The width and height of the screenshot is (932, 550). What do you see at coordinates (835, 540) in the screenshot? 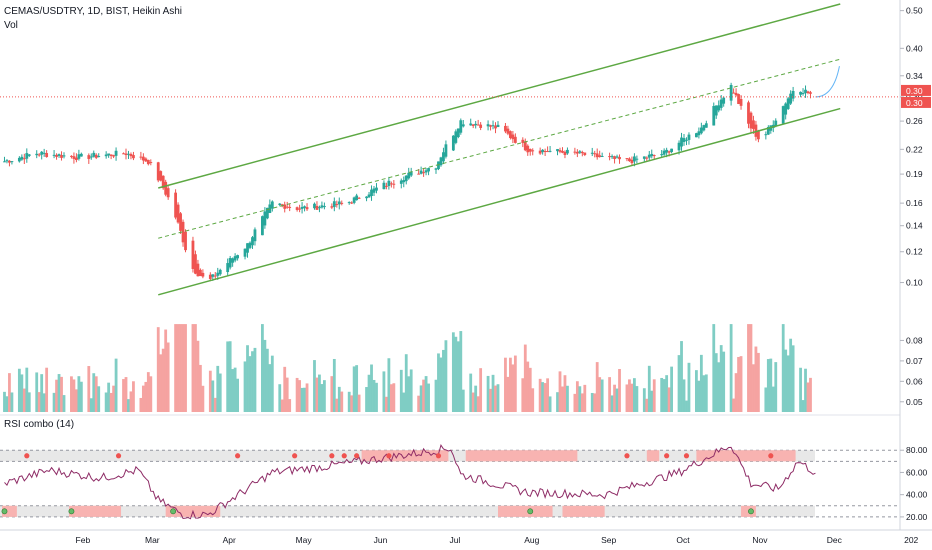
I see `time-tick-label: Dec` at bounding box center [835, 540].